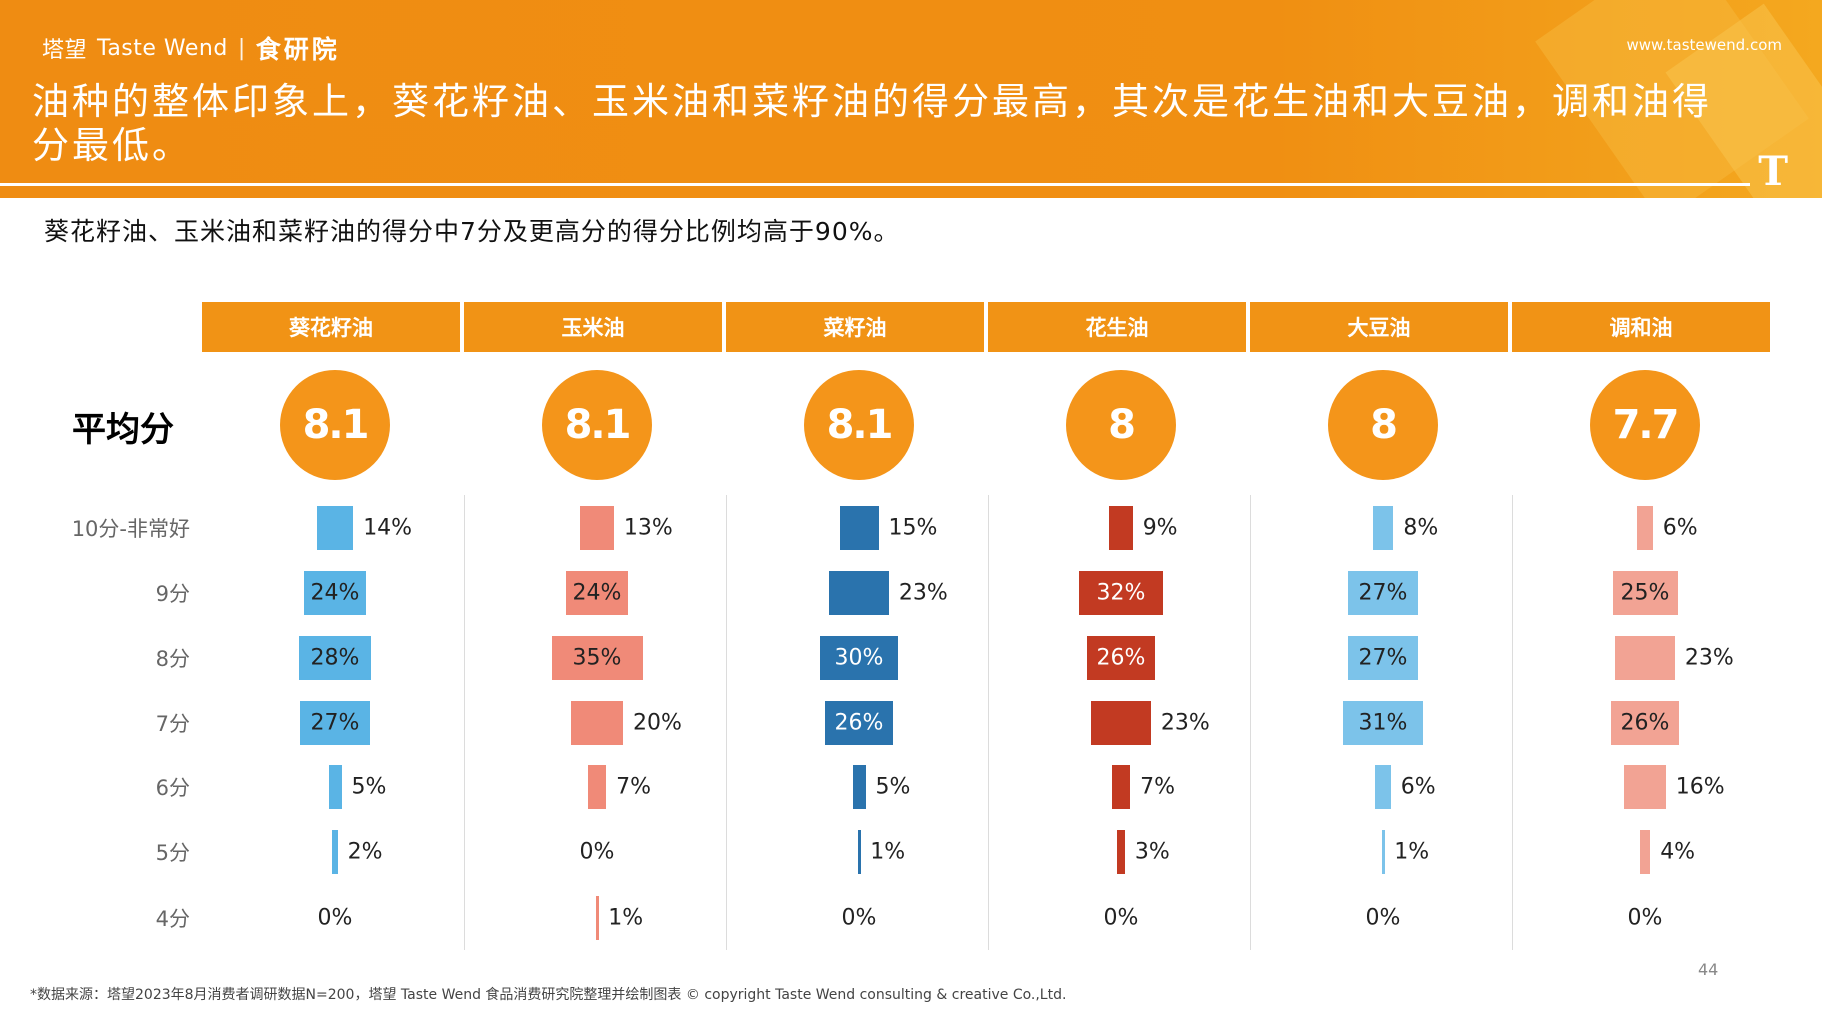  What do you see at coordinates (335, 658) in the screenshot?
I see `value-label: 28%` at bounding box center [335, 658].